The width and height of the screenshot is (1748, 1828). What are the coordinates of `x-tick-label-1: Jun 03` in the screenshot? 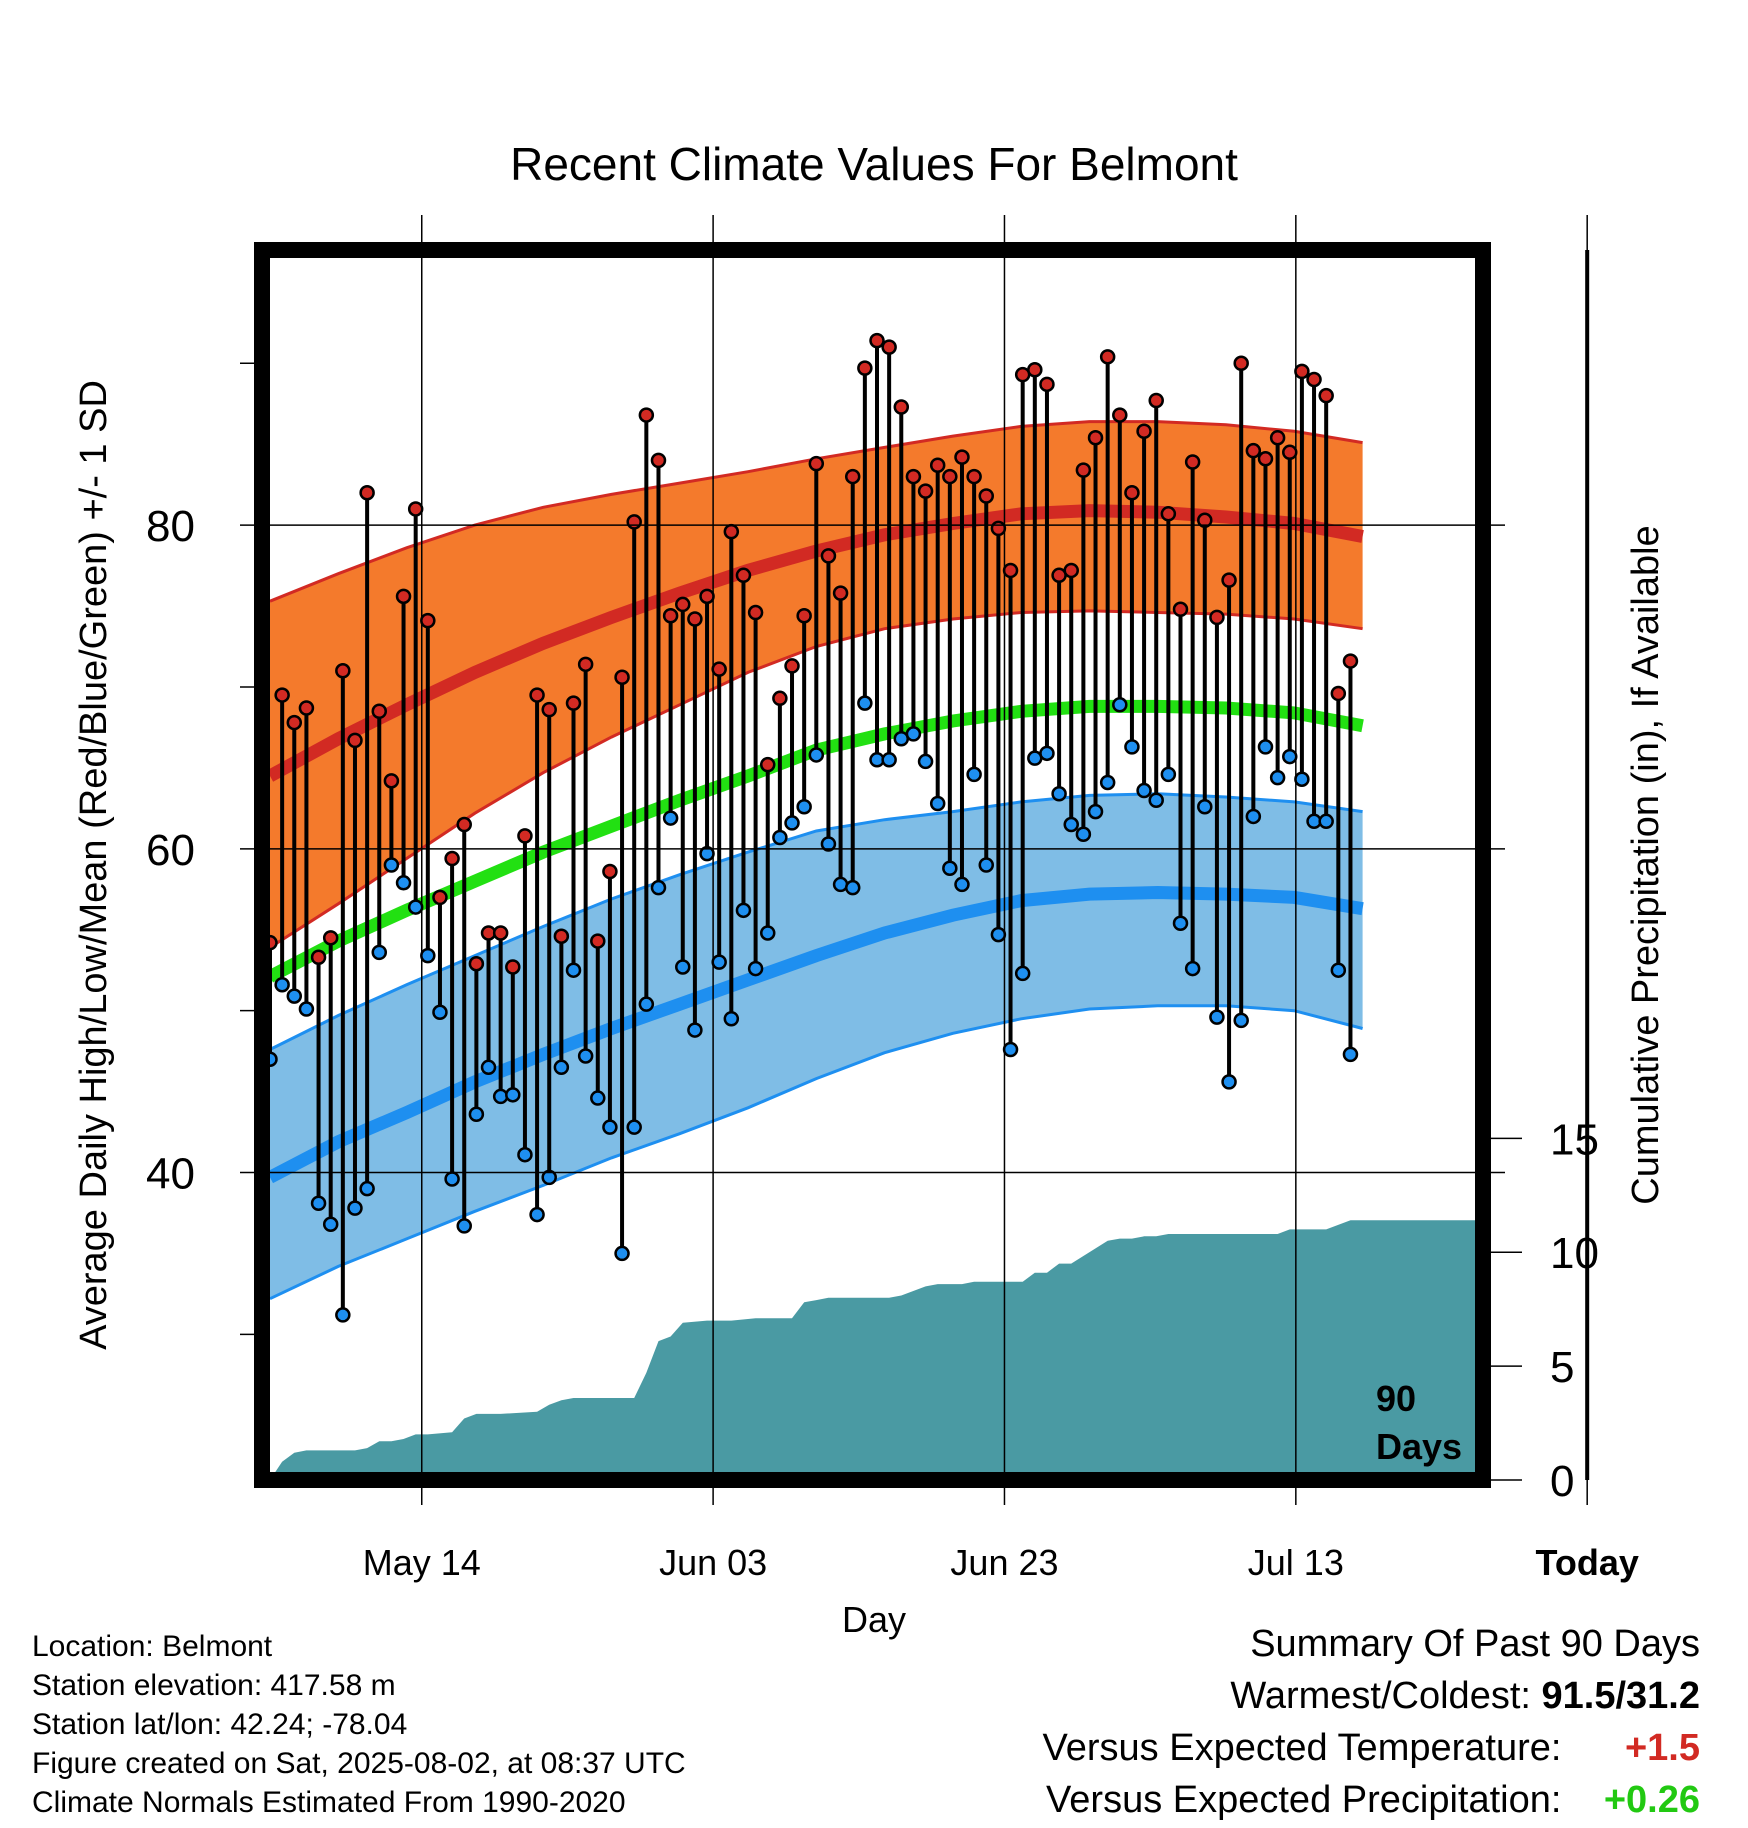 It's located at (713, 1562).